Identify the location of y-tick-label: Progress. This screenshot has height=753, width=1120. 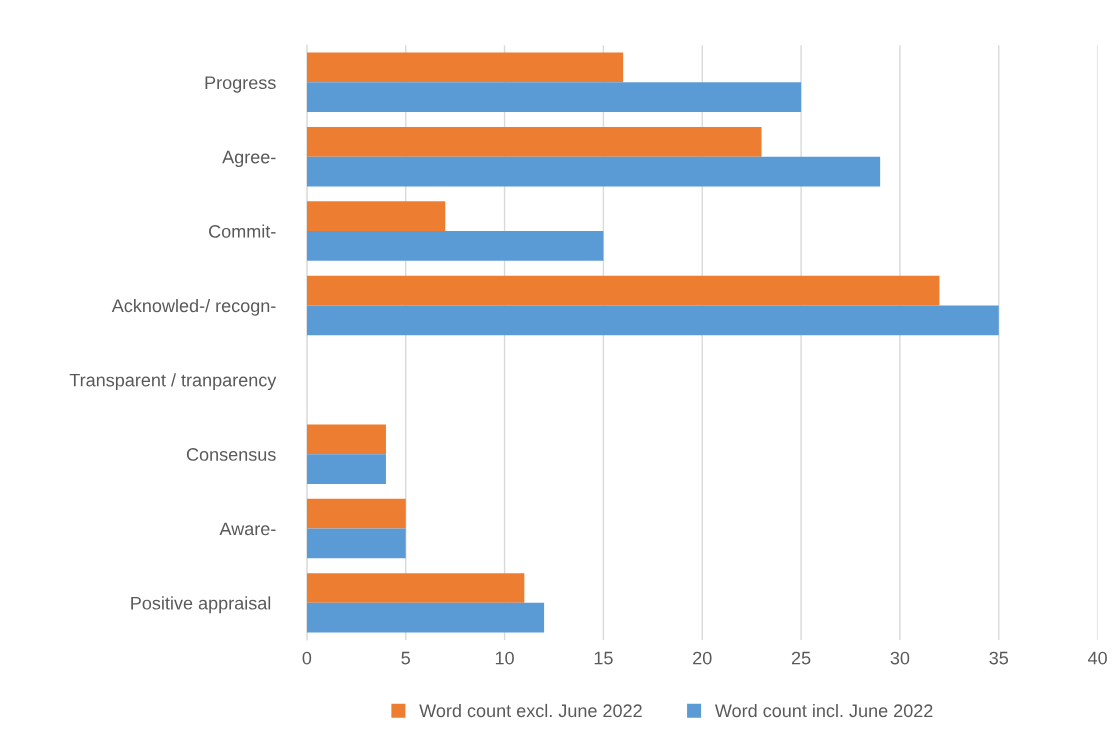
(240, 84).